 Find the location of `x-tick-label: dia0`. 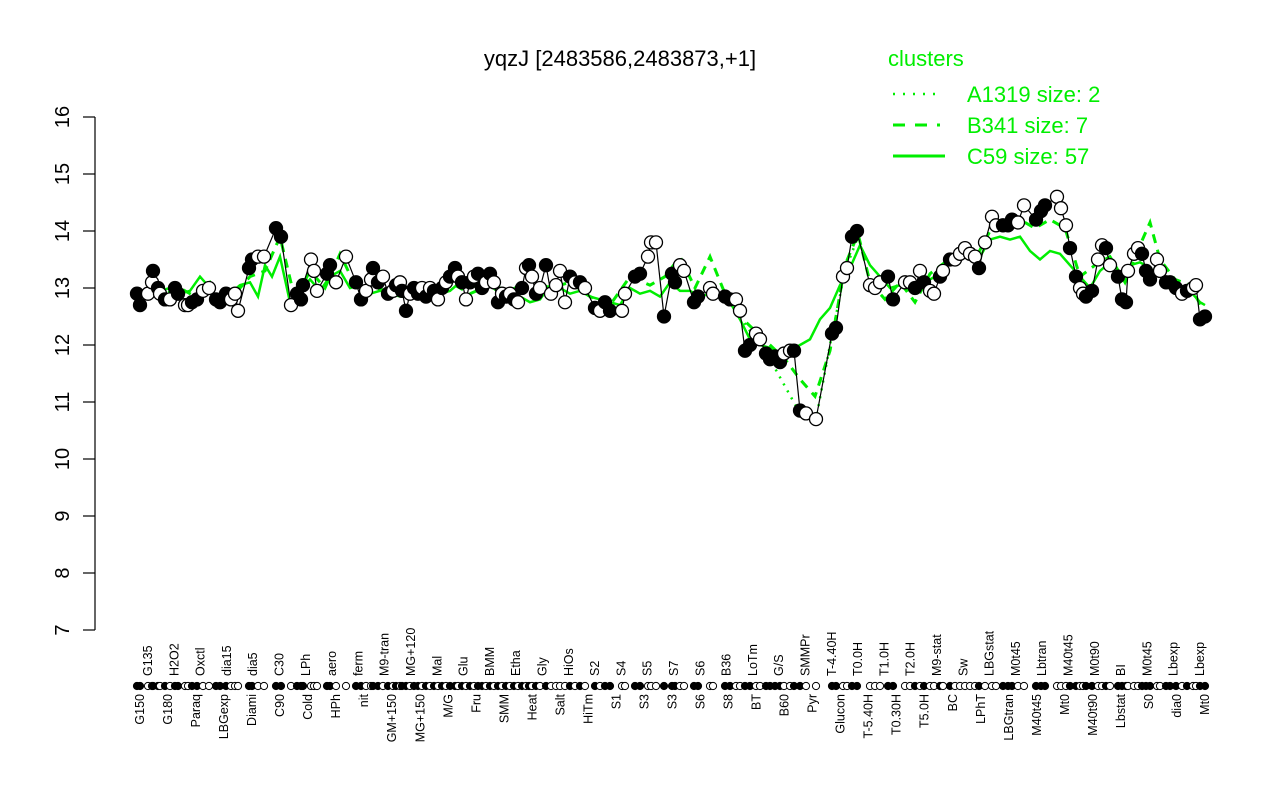

x-tick-label: dia0 is located at coordinates (1177, 706).